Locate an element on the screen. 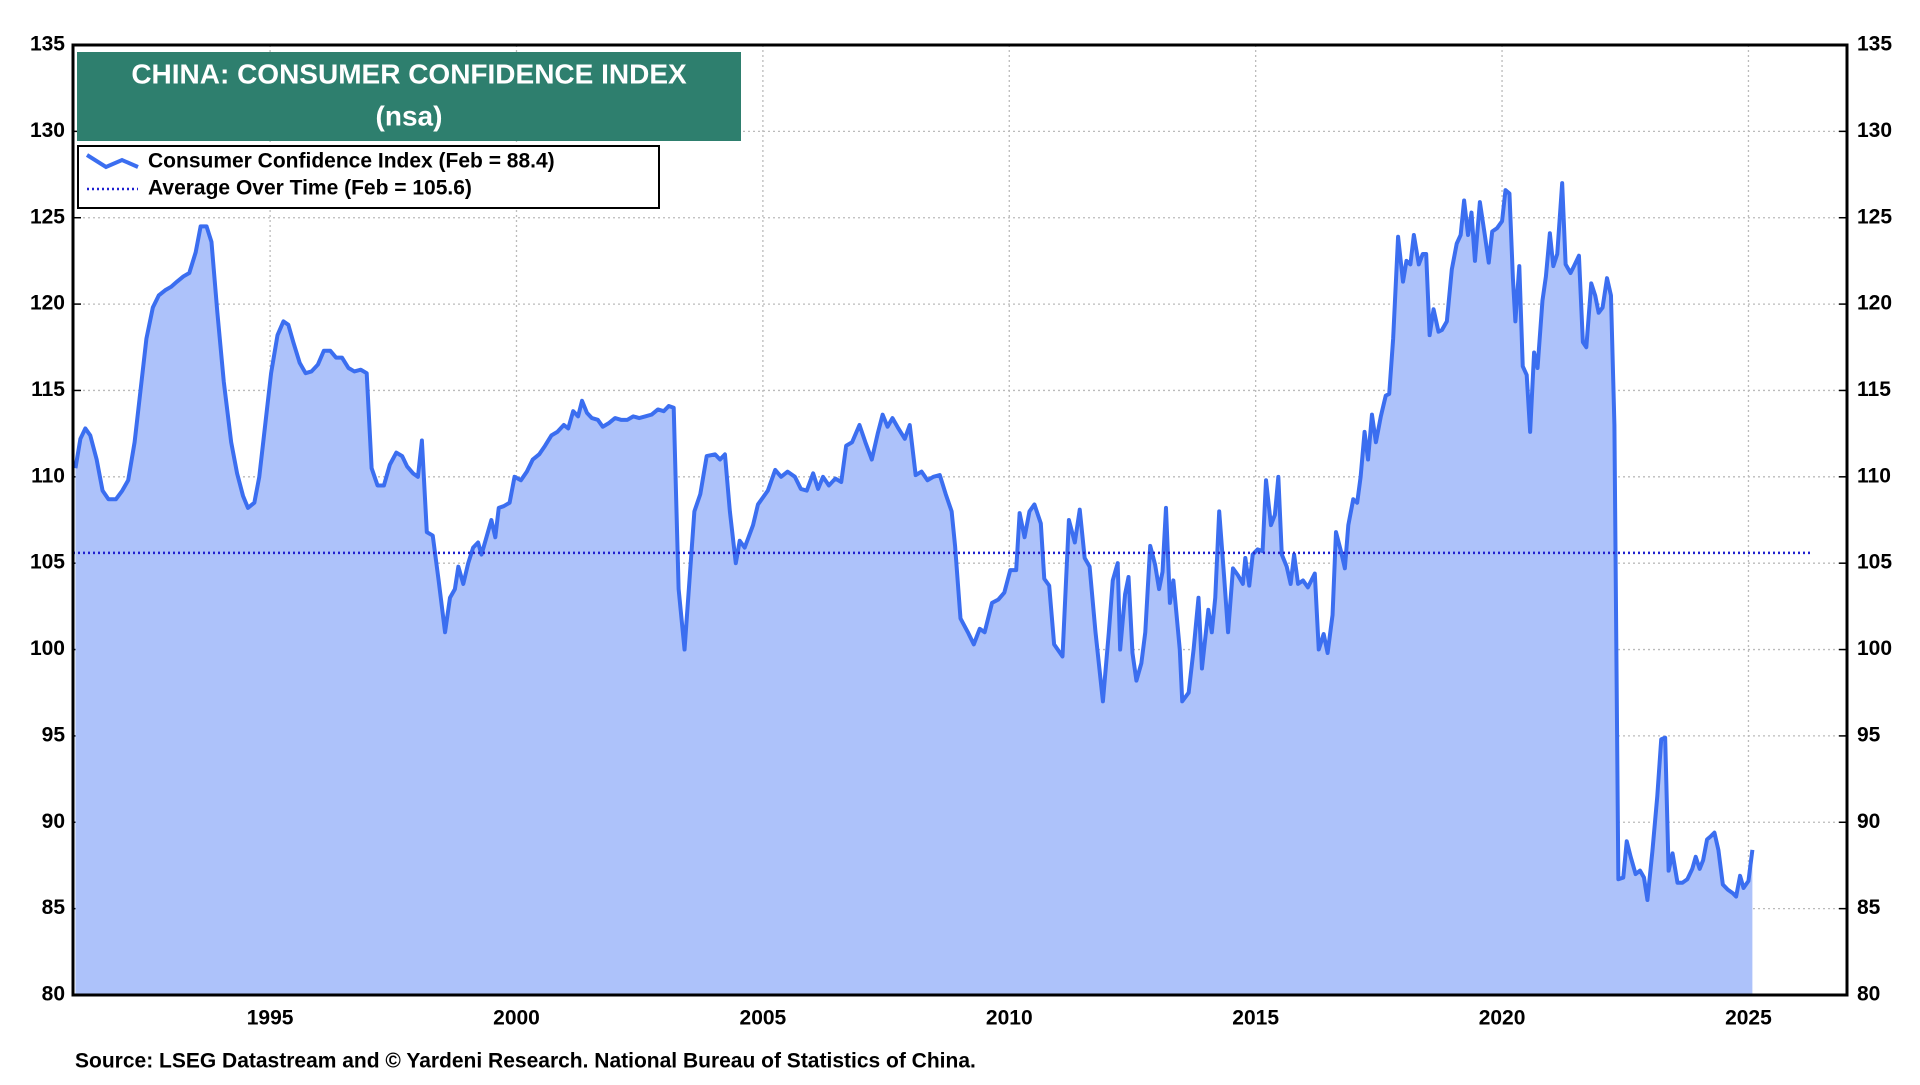 The width and height of the screenshot is (1920, 1085). y-tick-label: 80 is located at coordinates (53, 994).